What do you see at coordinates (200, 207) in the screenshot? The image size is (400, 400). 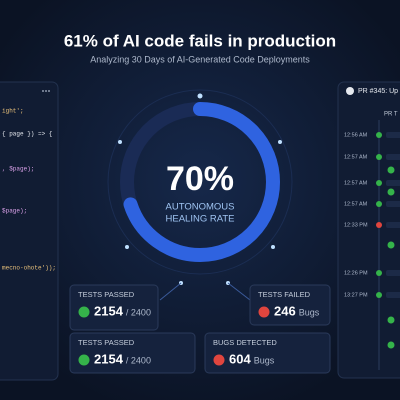 I see `gauge-label: AUTONOMOUS` at bounding box center [200, 207].